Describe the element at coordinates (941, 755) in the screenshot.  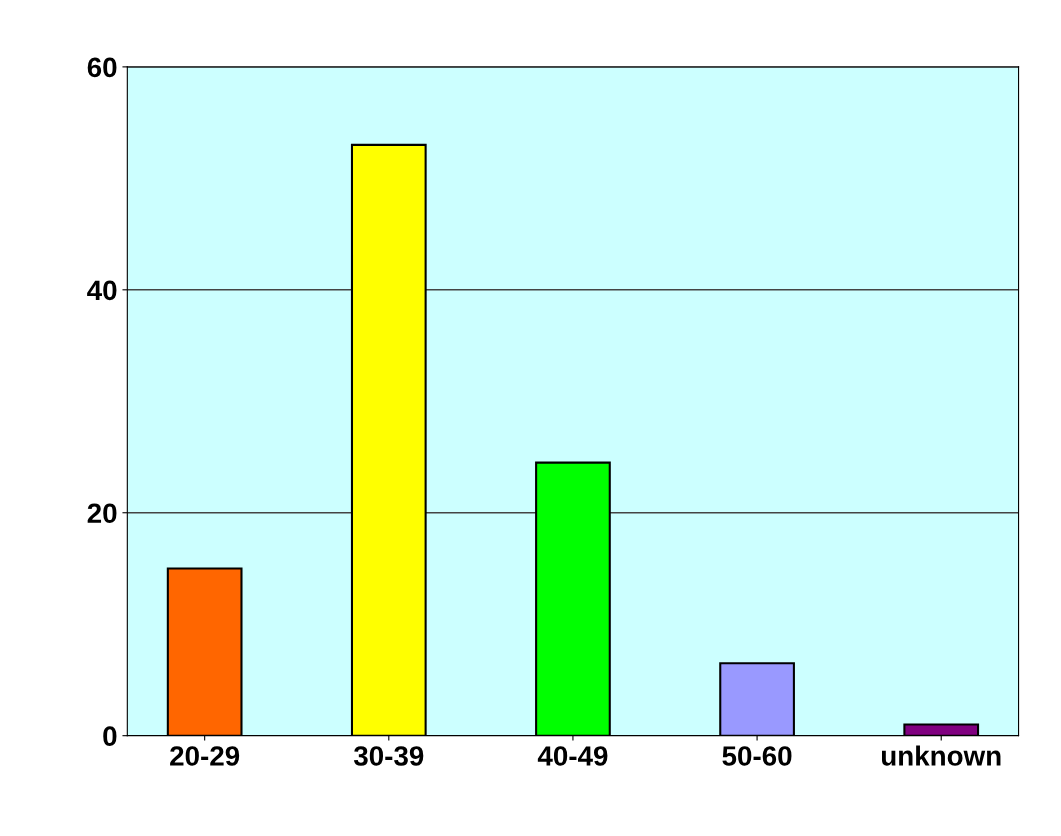
I see `x-tick-label: unknown` at that location.